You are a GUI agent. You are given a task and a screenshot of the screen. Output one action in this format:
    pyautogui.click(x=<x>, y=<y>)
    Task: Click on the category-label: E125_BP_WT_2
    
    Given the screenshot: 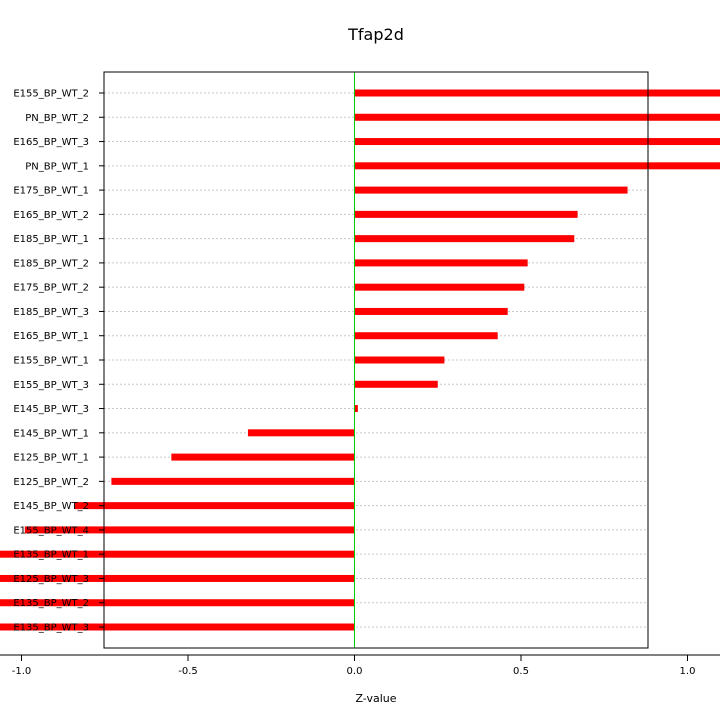 What is the action you would take?
    pyautogui.click(x=51, y=482)
    